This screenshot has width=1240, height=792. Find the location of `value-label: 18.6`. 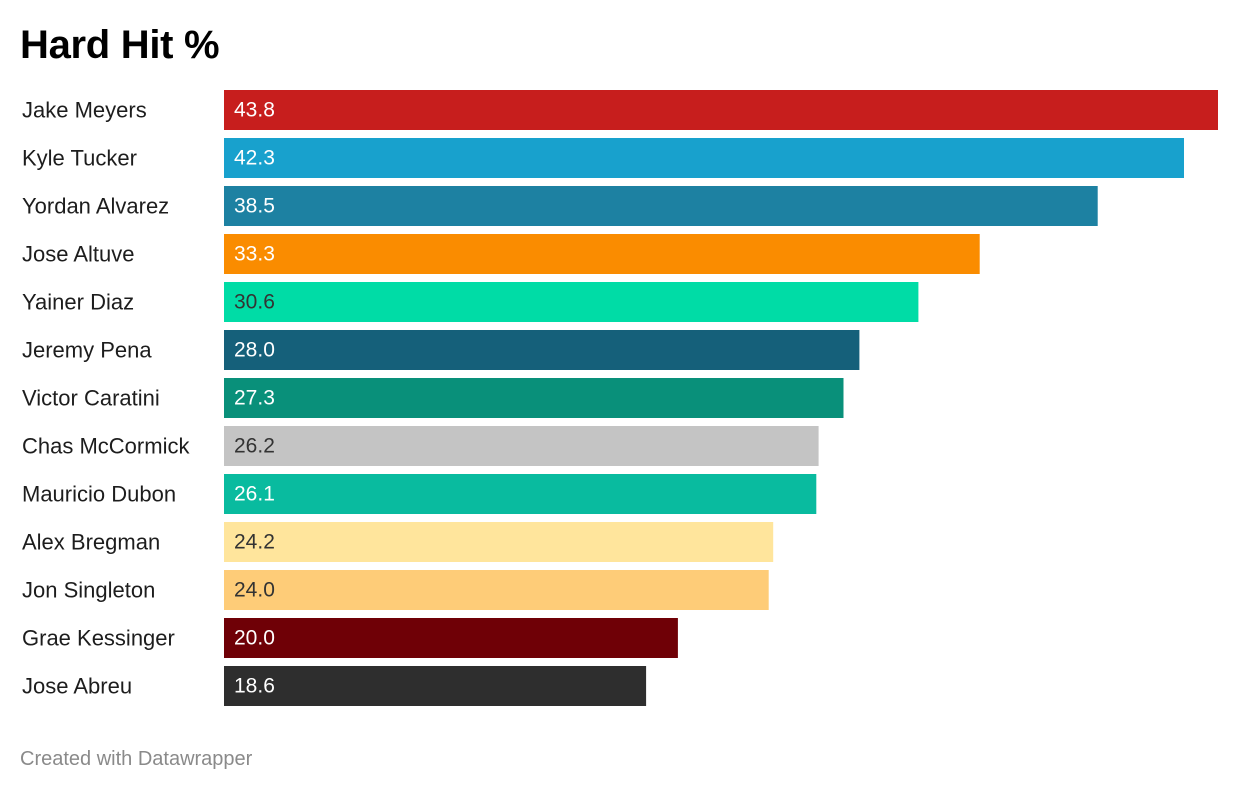

value-label: 18.6 is located at coordinates (254, 686).